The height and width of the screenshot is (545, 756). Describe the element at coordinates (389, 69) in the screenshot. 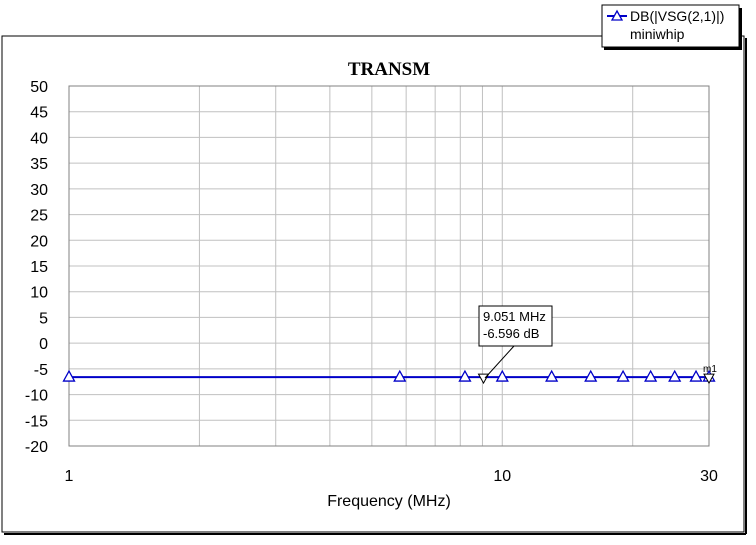

I see `chart-title: TRANSM` at that location.